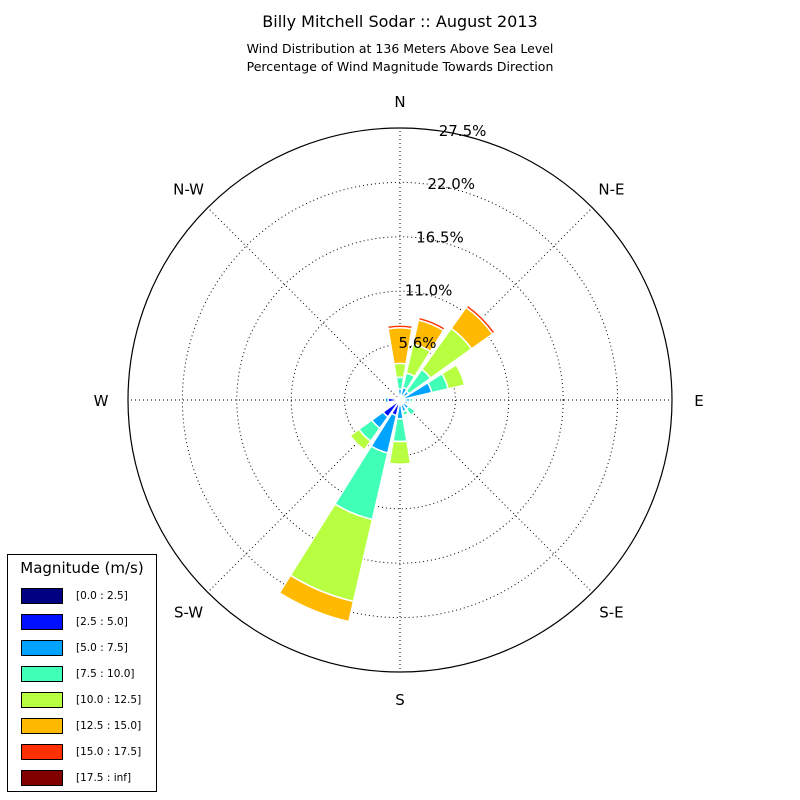 This screenshot has width=800, height=800. What do you see at coordinates (109, 700) in the screenshot?
I see `legend-label: [10.0 : 12.5]` at bounding box center [109, 700].